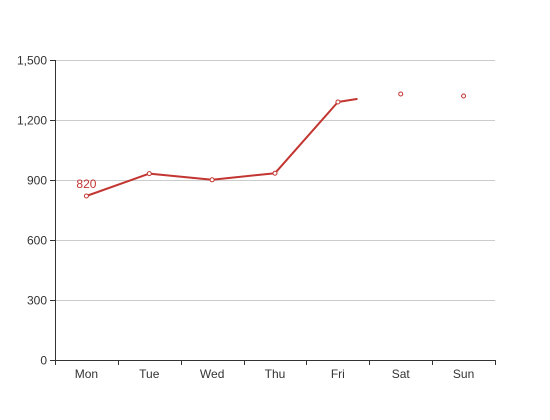 The width and height of the screenshot is (550, 420). What do you see at coordinates (32, 121) in the screenshot?
I see `y-tick-label-1200: 1,200` at bounding box center [32, 121].